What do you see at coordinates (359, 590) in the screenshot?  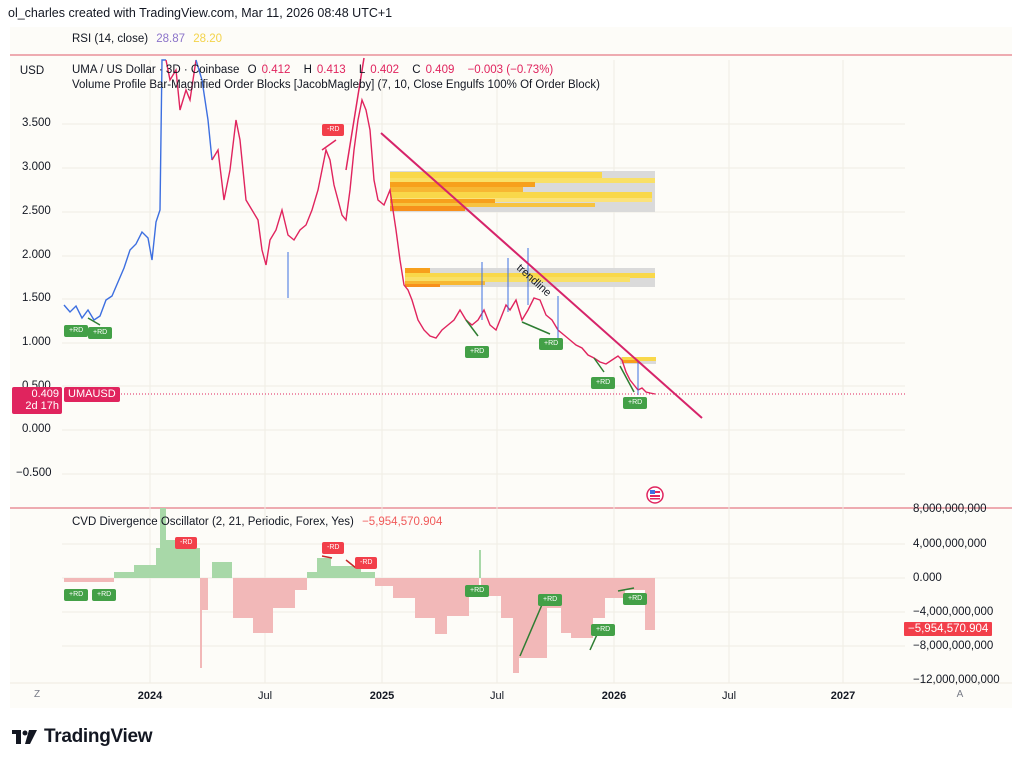 I see `oscillator-histogram` at bounding box center [359, 590].